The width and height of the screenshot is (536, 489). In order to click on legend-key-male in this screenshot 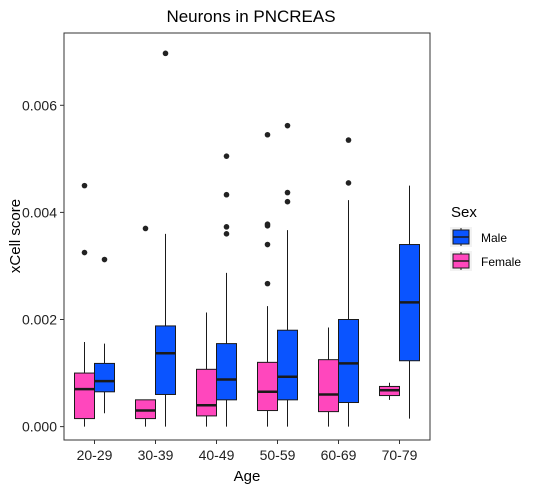, I will do `click(461, 237)`.